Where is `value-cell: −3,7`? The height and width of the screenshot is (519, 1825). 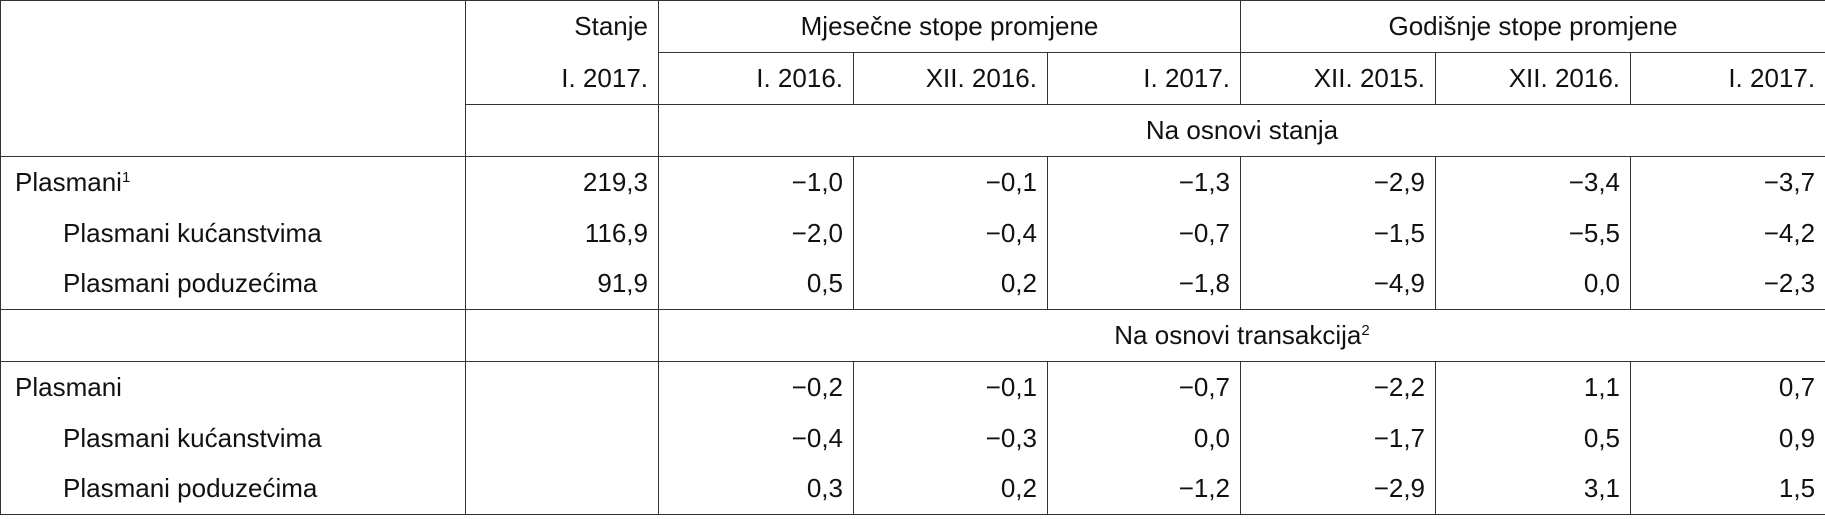 value-cell: −3,7 is located at coordinates (1727, 182).